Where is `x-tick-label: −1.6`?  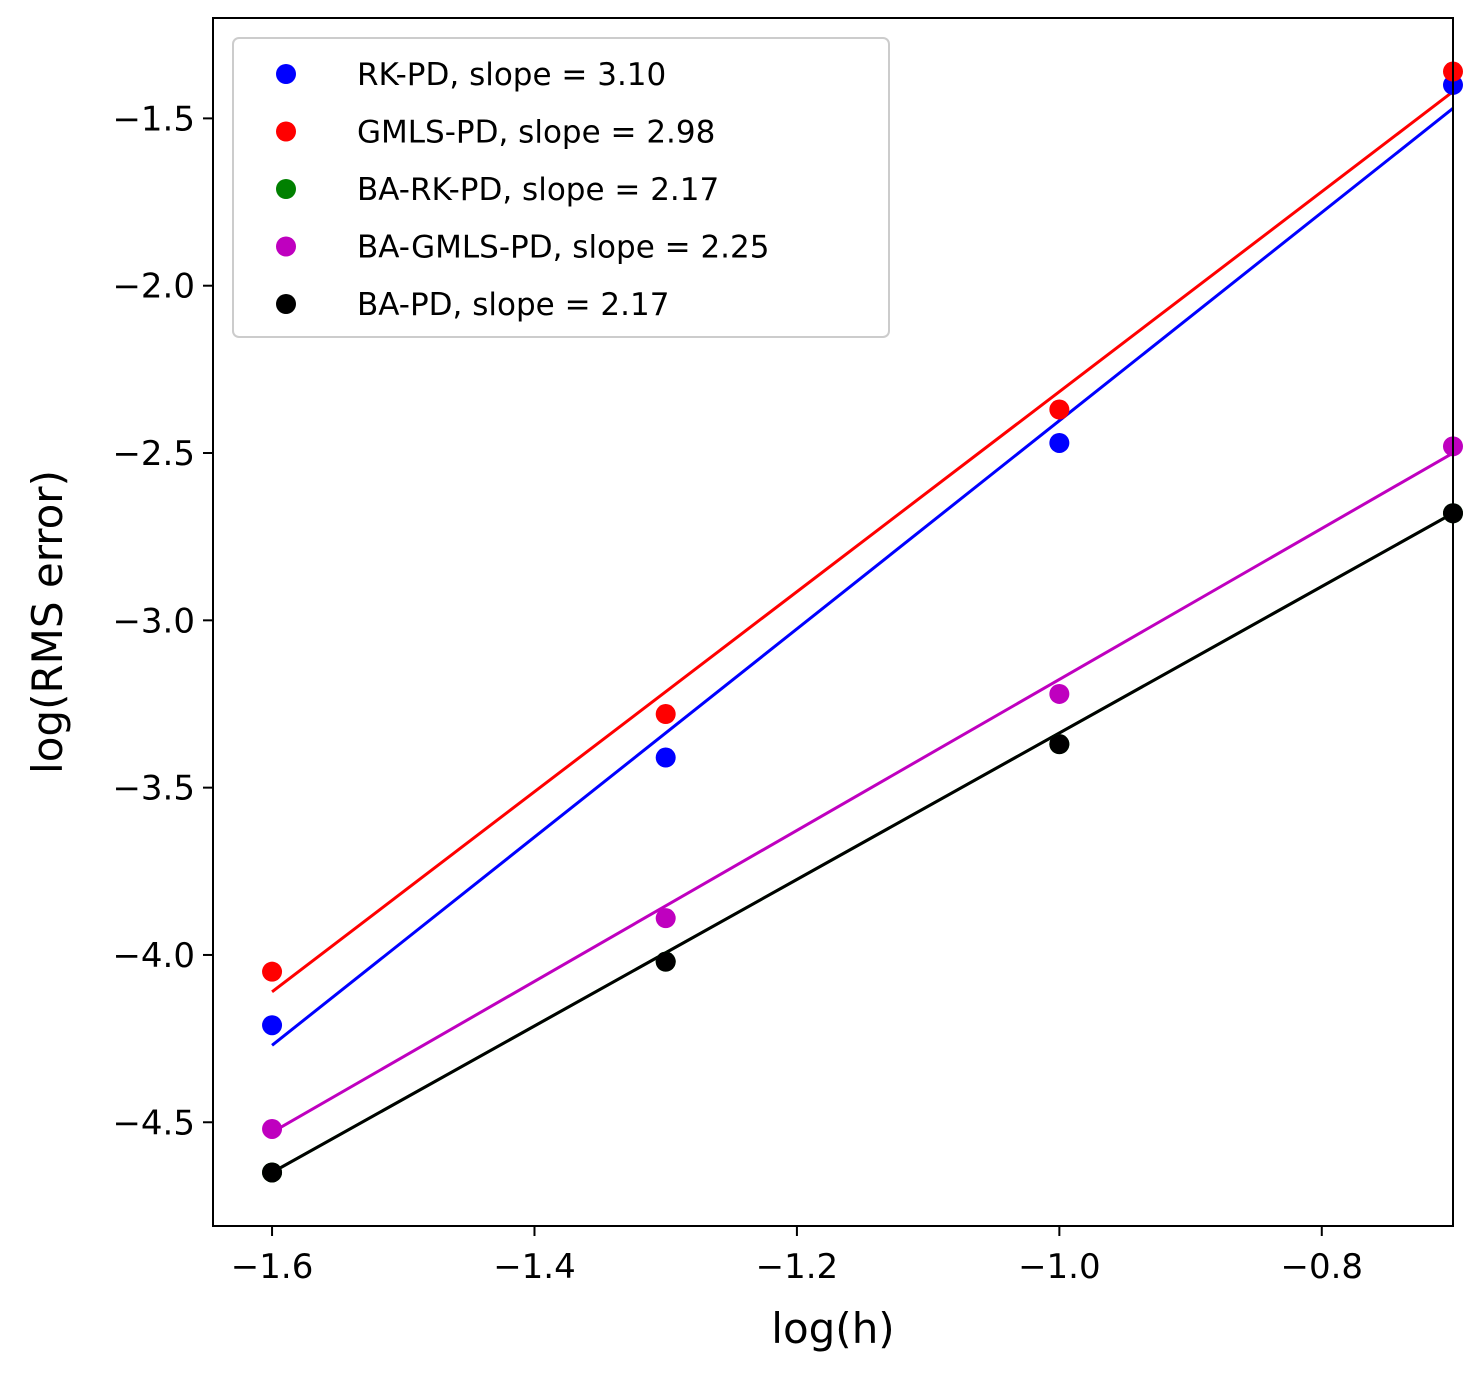
x-tick-label: −1.6 is located at coordinates (272, 1267).